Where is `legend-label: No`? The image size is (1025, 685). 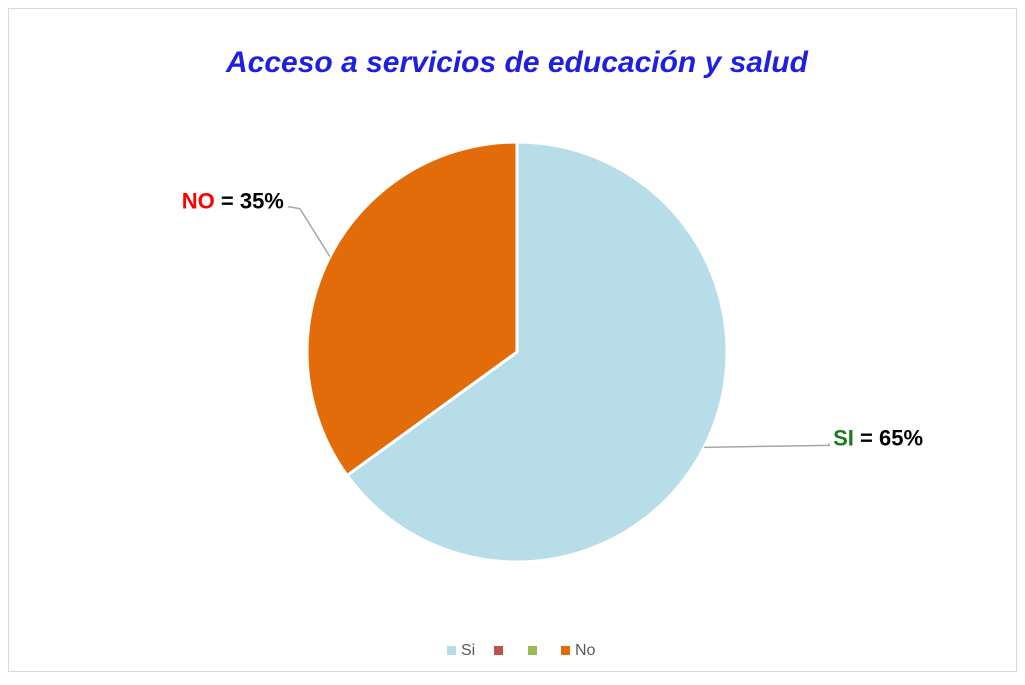 legend-label: No is located at coordinates (585, 650).